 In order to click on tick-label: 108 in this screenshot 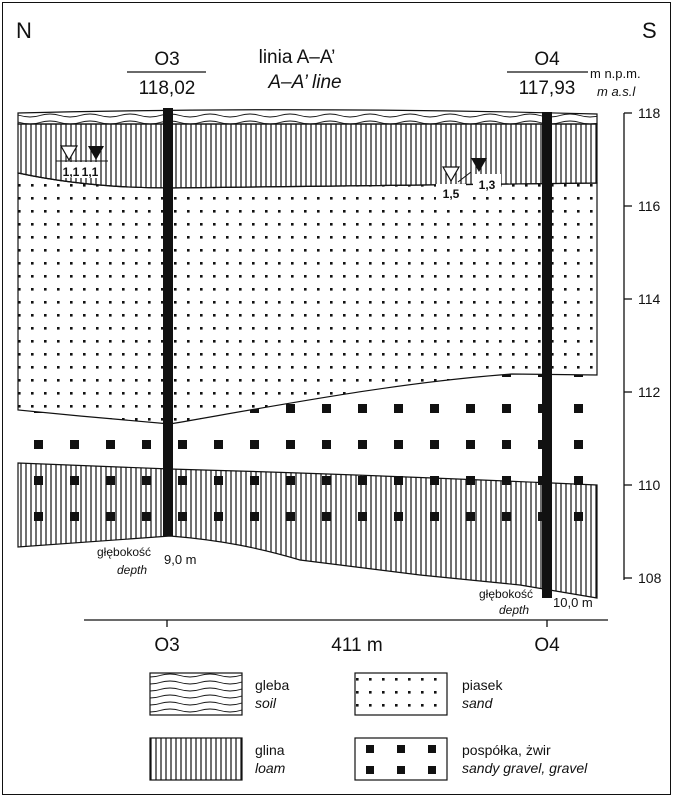, I will do `click(650, 578)`.